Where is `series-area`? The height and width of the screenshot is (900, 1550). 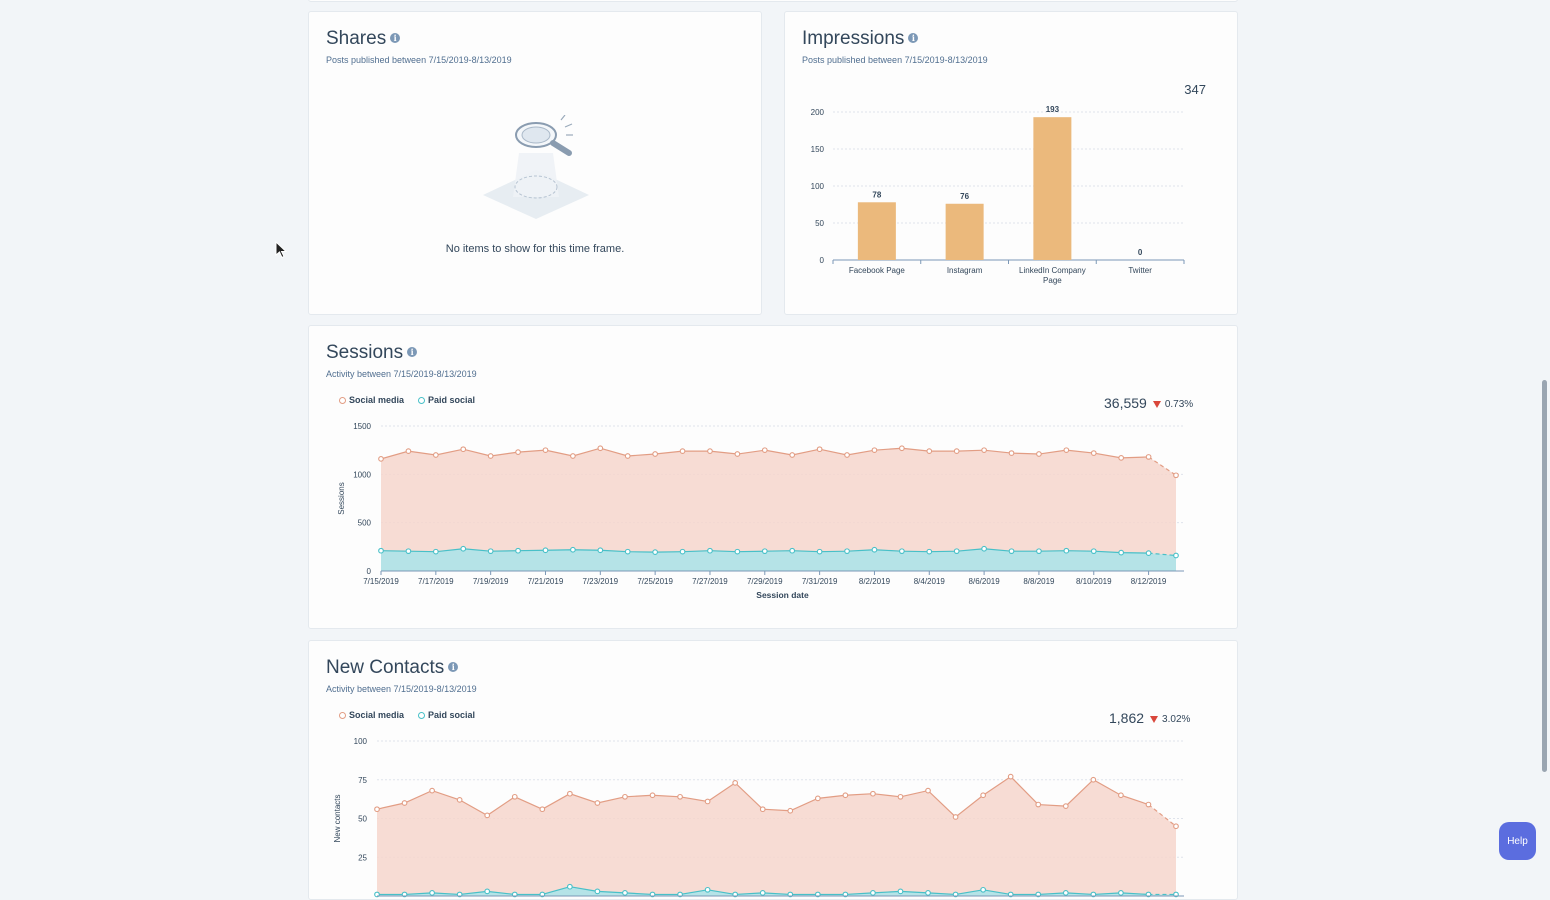 series-area is located at coordinates (776, 836).